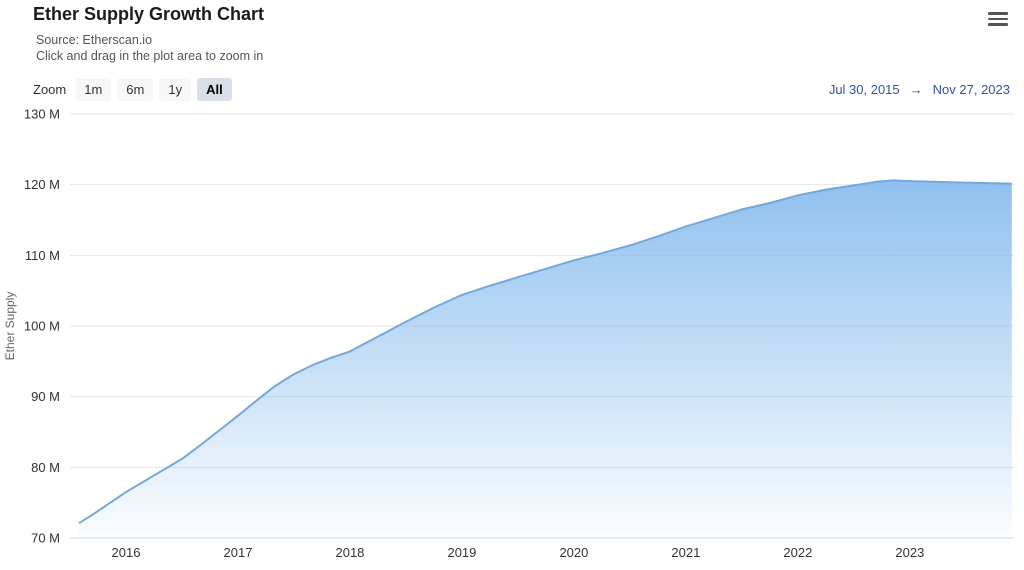  Describe the element at coordinates (175, 89) in the screenshot. I see `zoom-button-1y: 1y` at that location.